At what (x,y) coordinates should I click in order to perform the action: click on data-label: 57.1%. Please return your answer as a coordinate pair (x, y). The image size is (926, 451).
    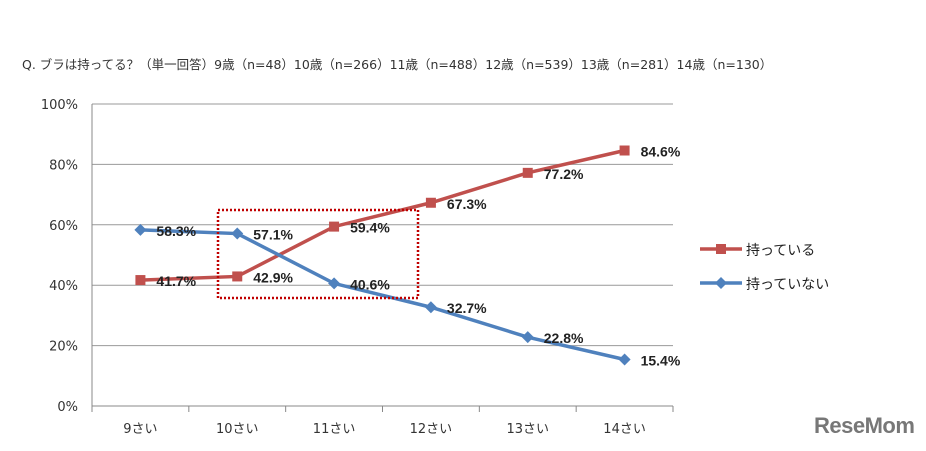
    Looking at the image, I should click on (273, 235).